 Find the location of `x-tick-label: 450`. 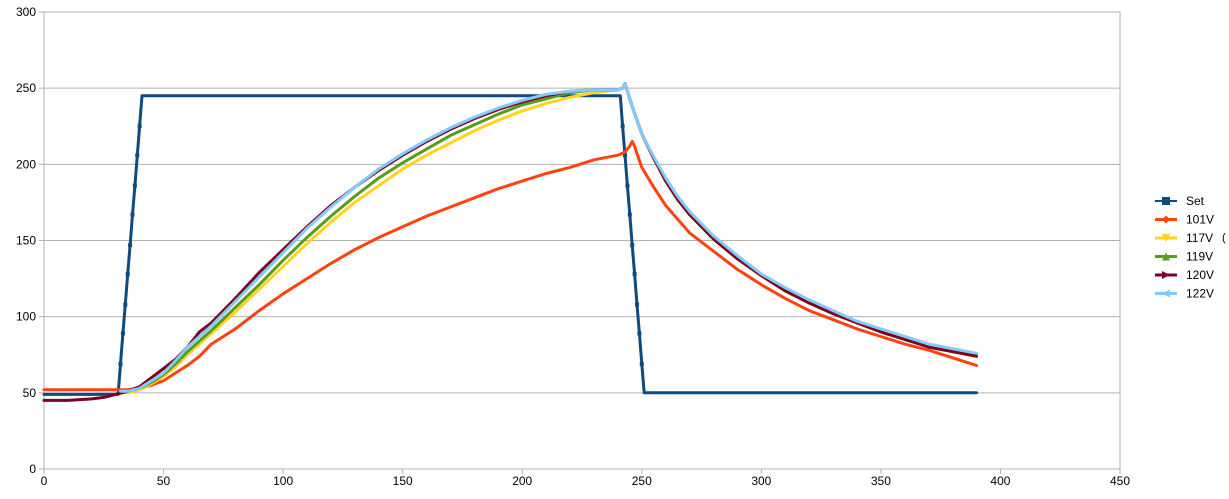

x-tick-label: 450 is located at coordinates (1120, 481).